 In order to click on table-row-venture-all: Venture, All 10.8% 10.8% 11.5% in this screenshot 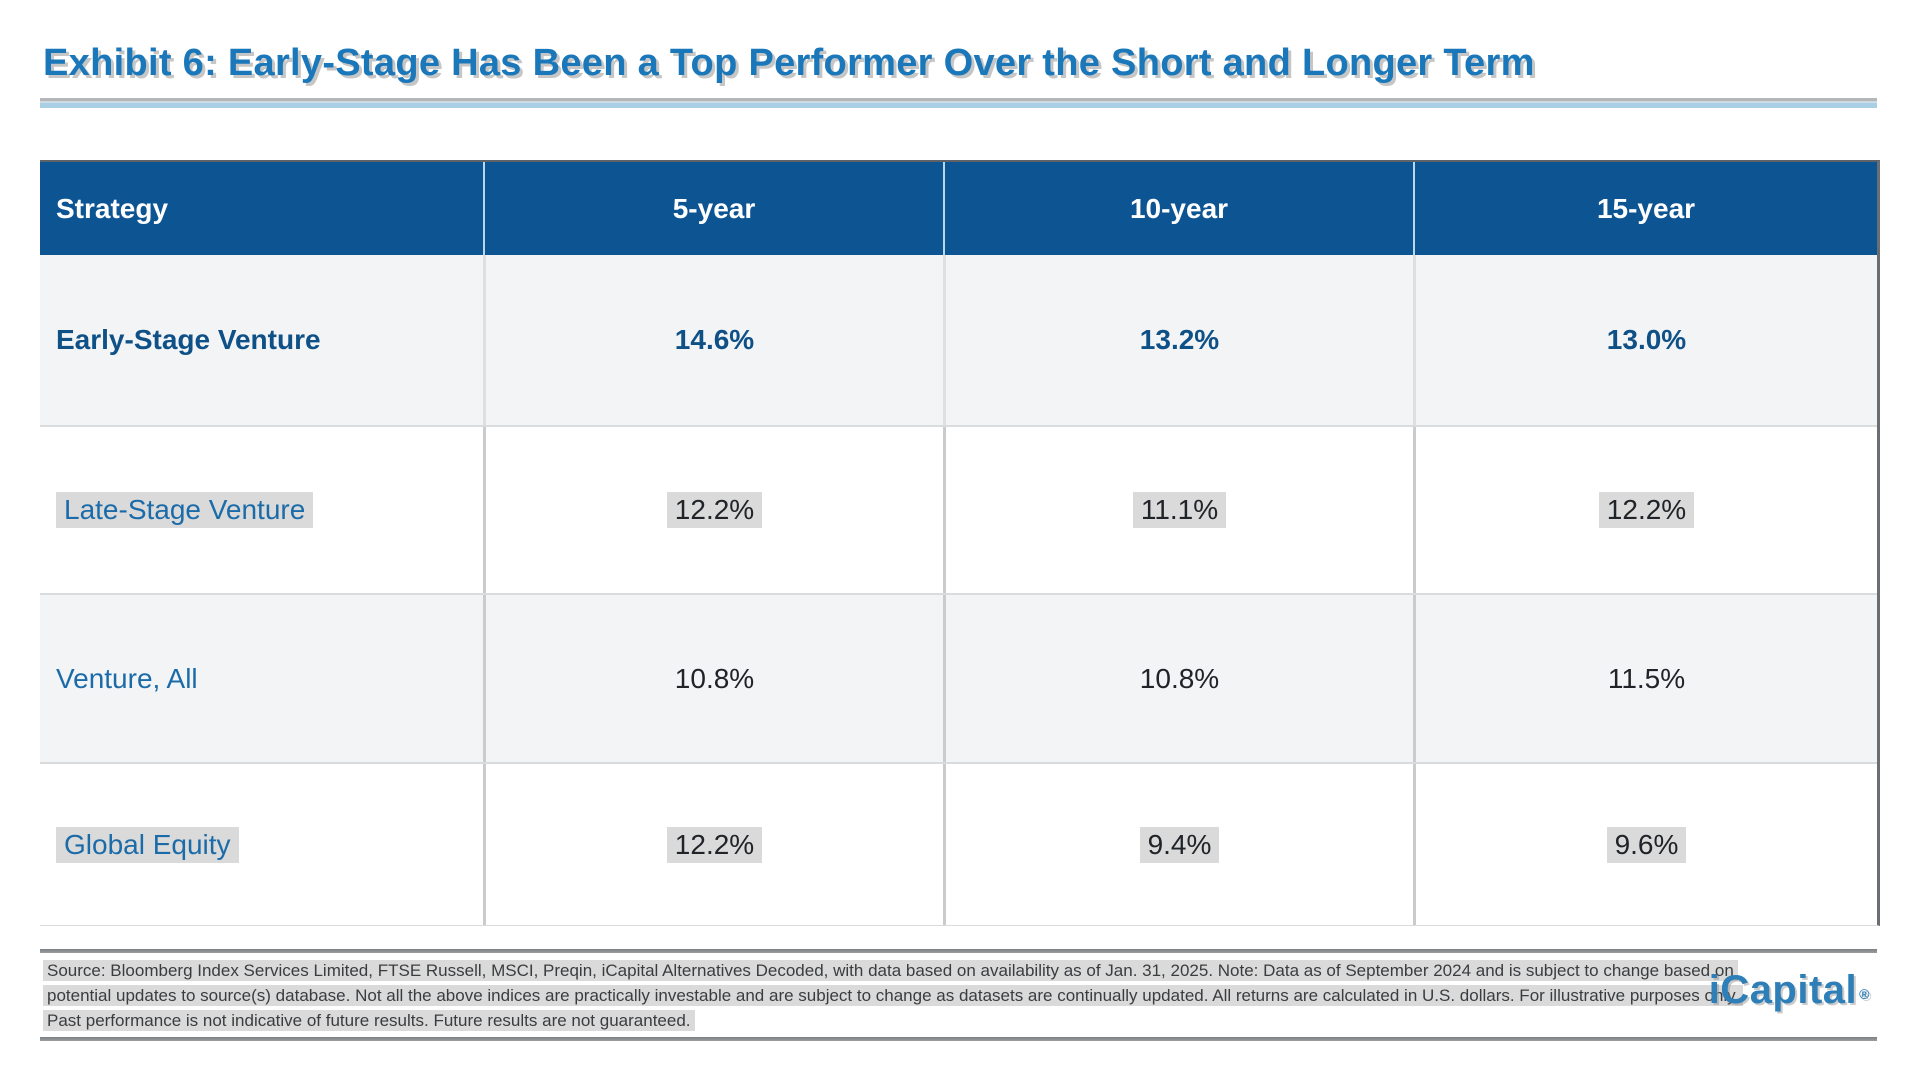, I will do `click(958, 677)`.